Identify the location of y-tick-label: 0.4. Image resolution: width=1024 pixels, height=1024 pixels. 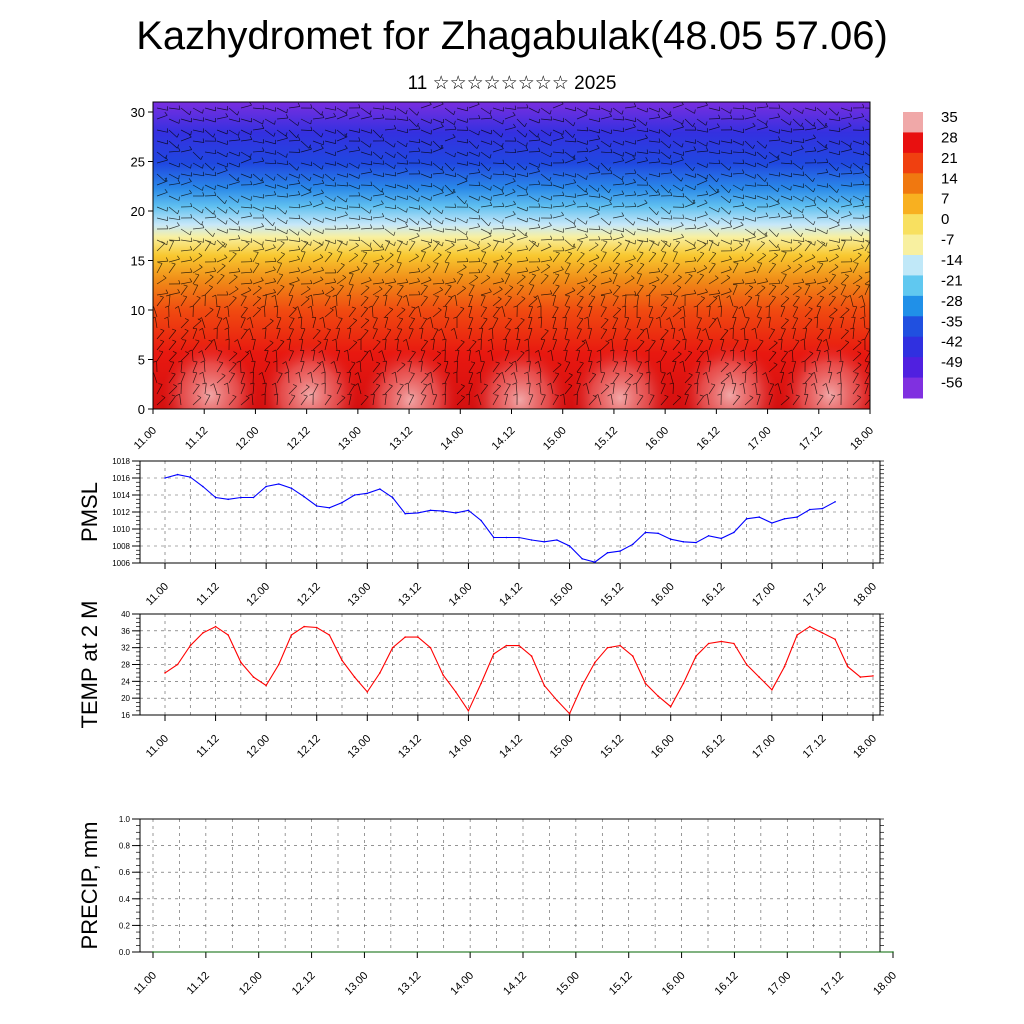
(125, 899).